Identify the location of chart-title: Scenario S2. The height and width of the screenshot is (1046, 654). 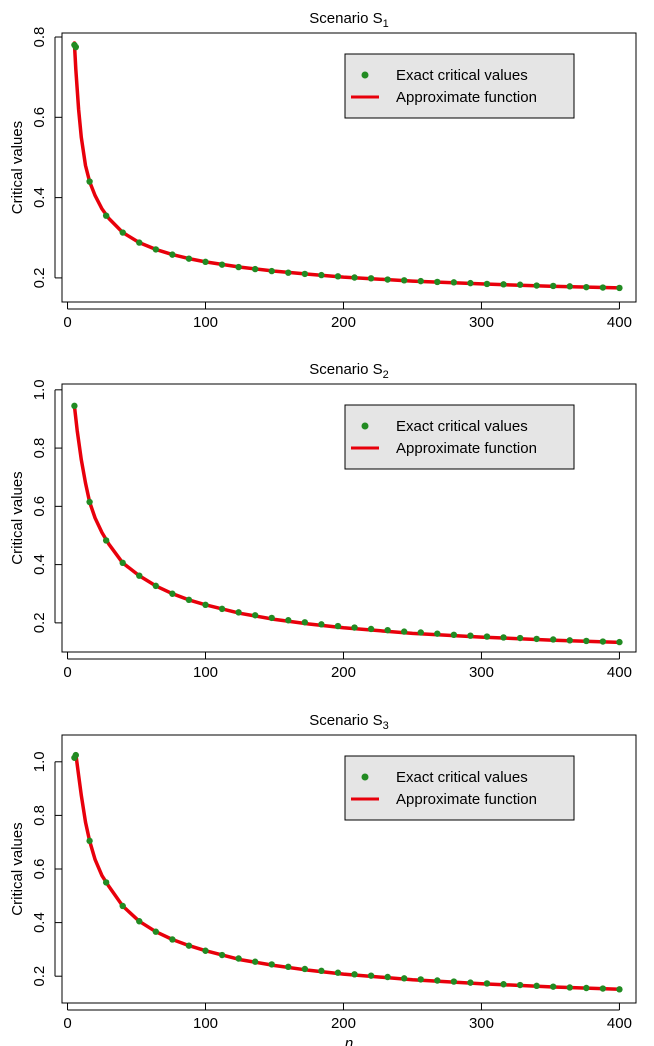
(349, 371).